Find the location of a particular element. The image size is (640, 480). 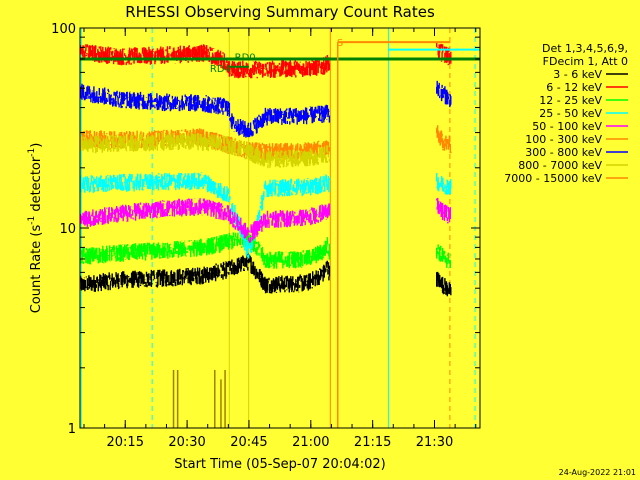

legend-label-3-6-kev: 3 - 6 keV is located at coordinates (577, 74).